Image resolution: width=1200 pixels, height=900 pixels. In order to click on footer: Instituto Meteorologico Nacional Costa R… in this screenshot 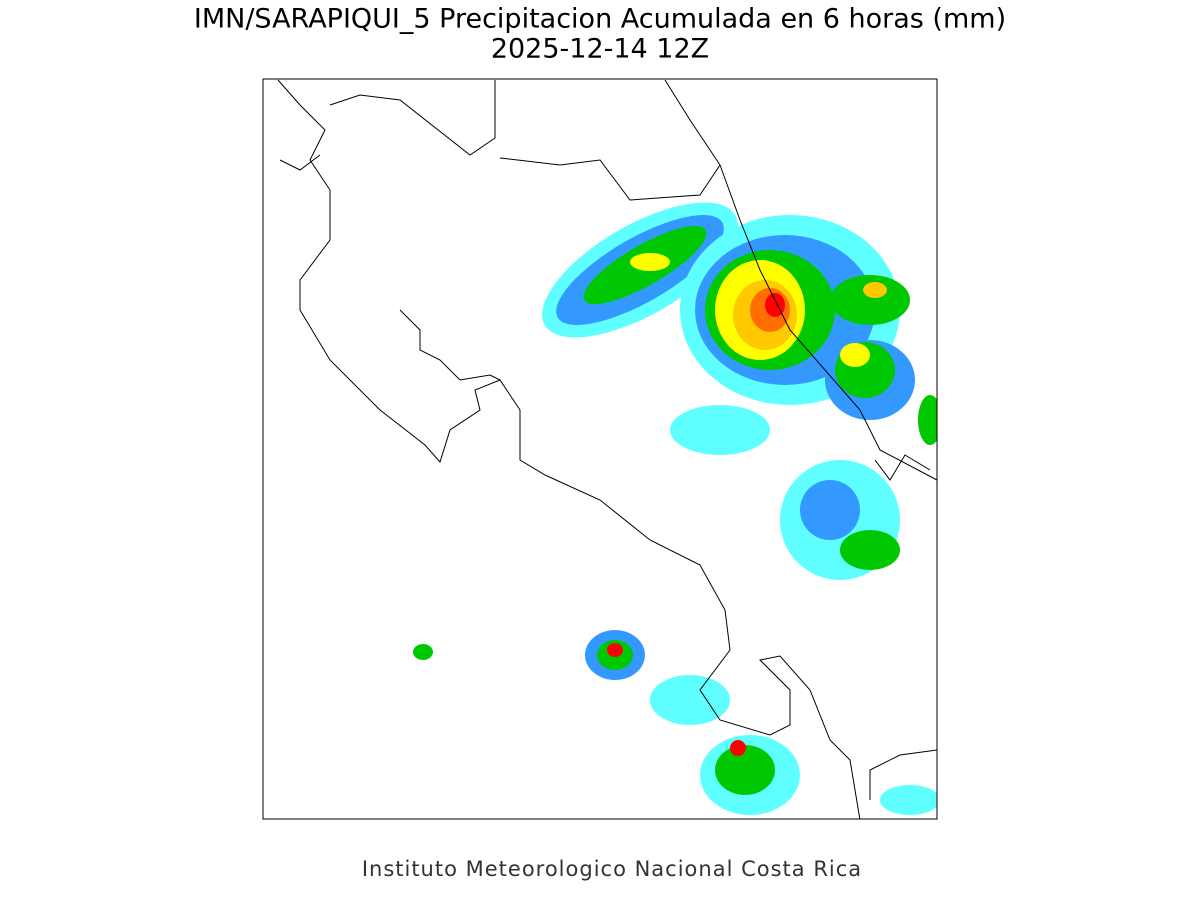, I will do `click(612, 869)`.